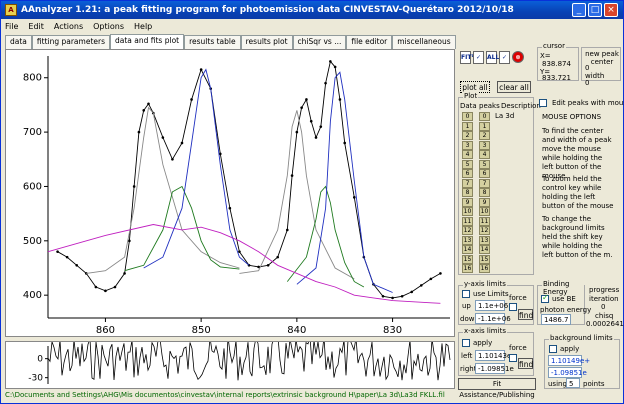 The width and height of the screenshot is (624, 404). What do you see at coordinates (147, 41) in the screenshot?
I see `tab-data-and-fits-plot: data and fits plot` at bounding box center [147, 41].